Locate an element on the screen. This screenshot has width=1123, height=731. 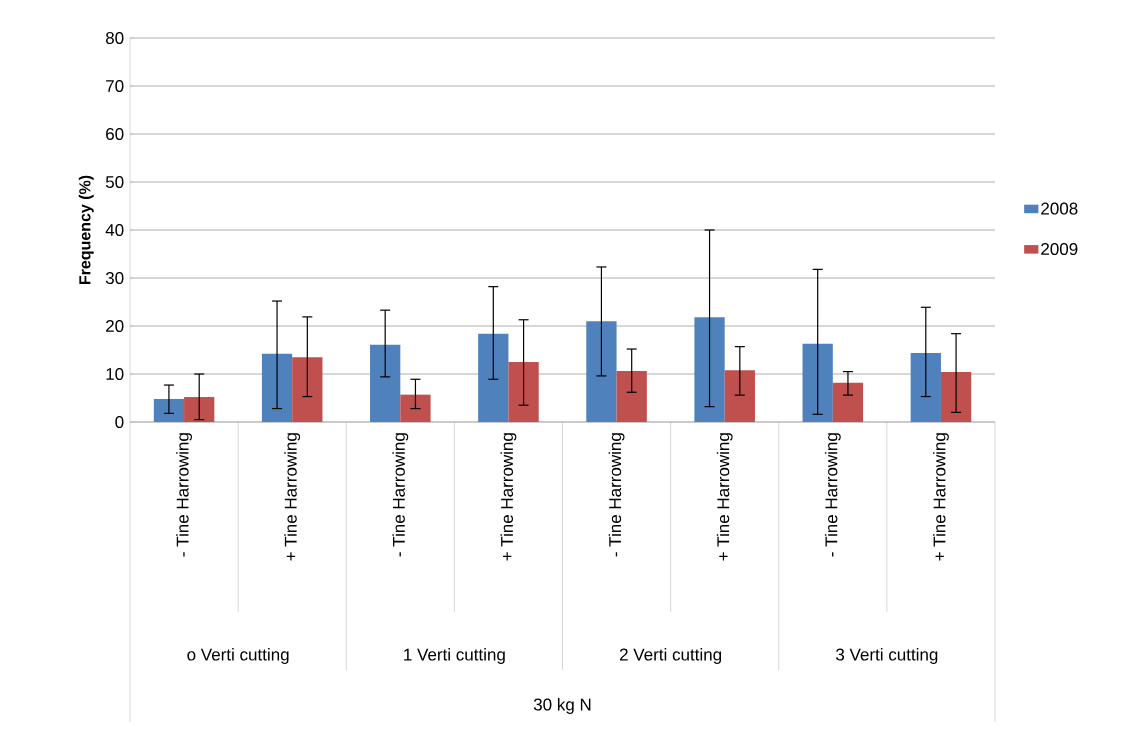
y-tick-label: 0 is located at coordinates (119, 422).